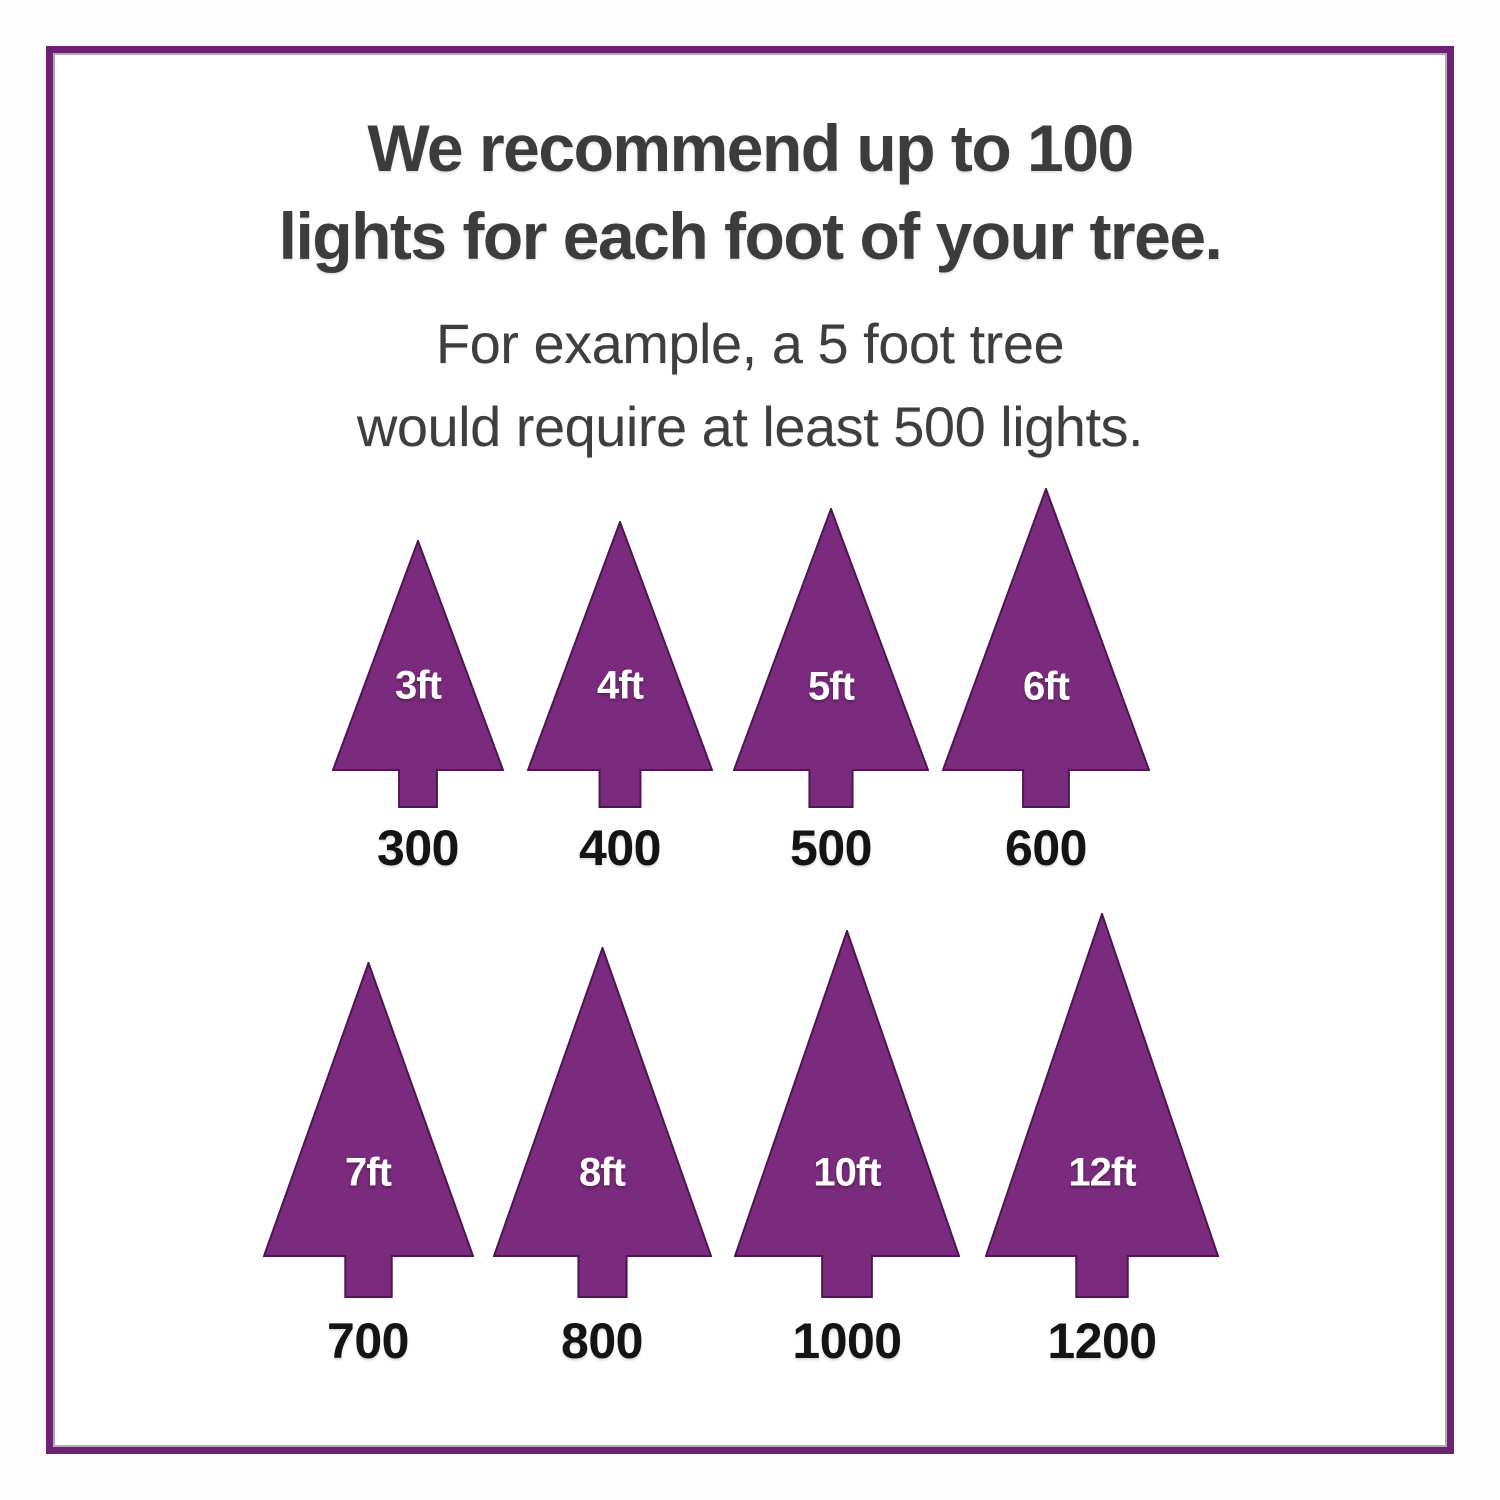 Image resolution: width=1500 pixels, height=1500 pixels. I want to click on tree-height-label: 5ft, so click(831, 686).